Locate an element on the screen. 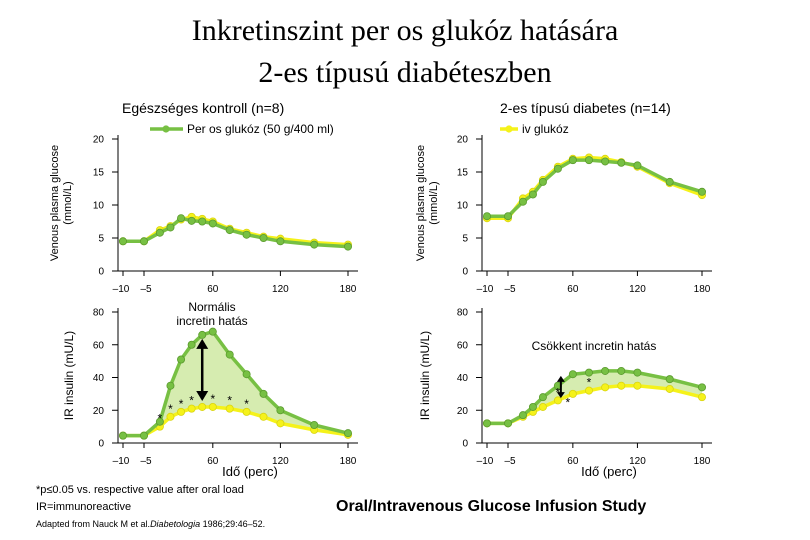 This screenshot has height=540, width=810. annotation-line-1: Normális is located at coordinates (211, 307).